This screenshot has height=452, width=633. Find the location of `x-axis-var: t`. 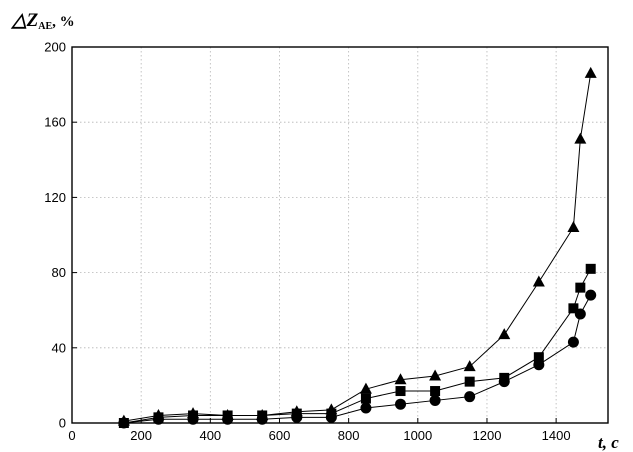

x-axis-var: t is located at coordinates (601, 442).